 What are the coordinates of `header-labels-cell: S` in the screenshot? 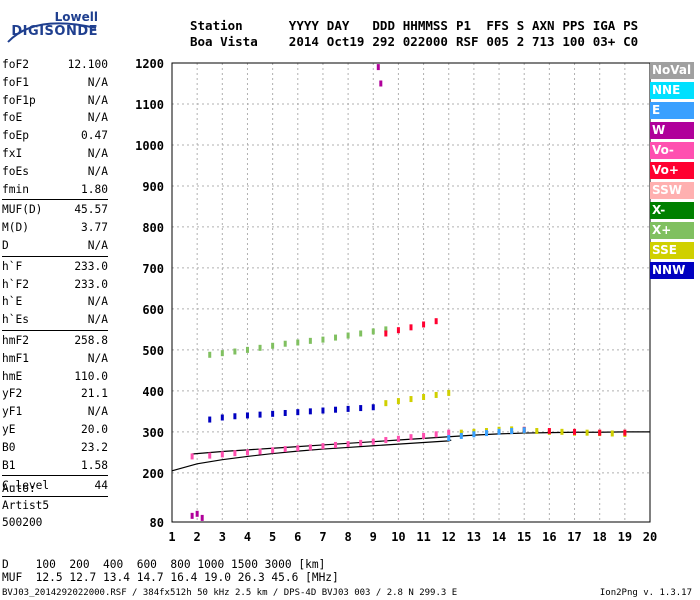 It's located at (520, 25).